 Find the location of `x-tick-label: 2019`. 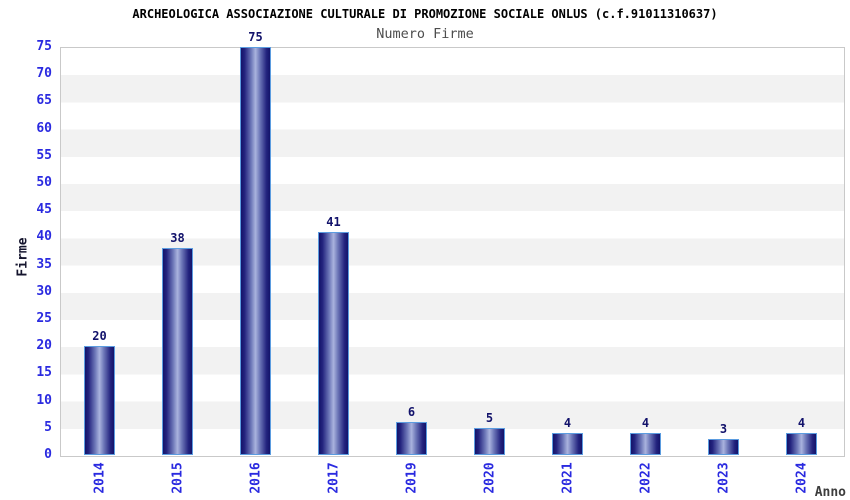

x-tick-label: 2019 is located at coordinates (411, 478).